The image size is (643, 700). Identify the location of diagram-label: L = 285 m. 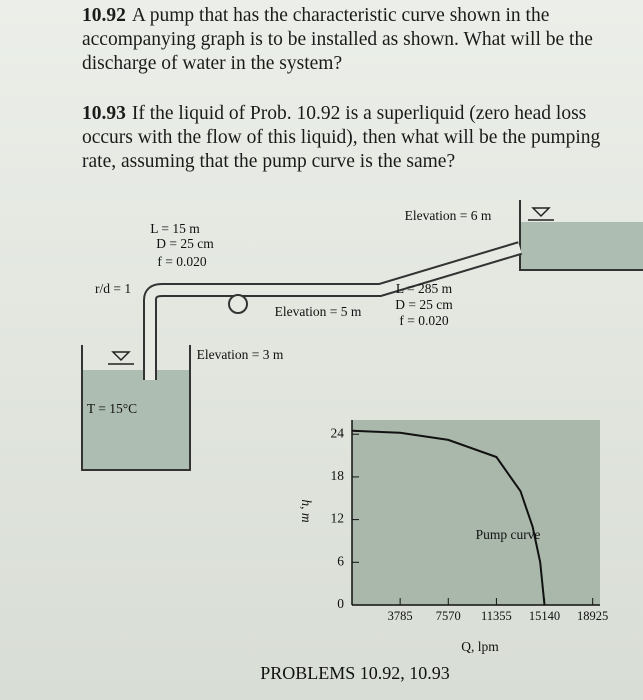
(424, 288).